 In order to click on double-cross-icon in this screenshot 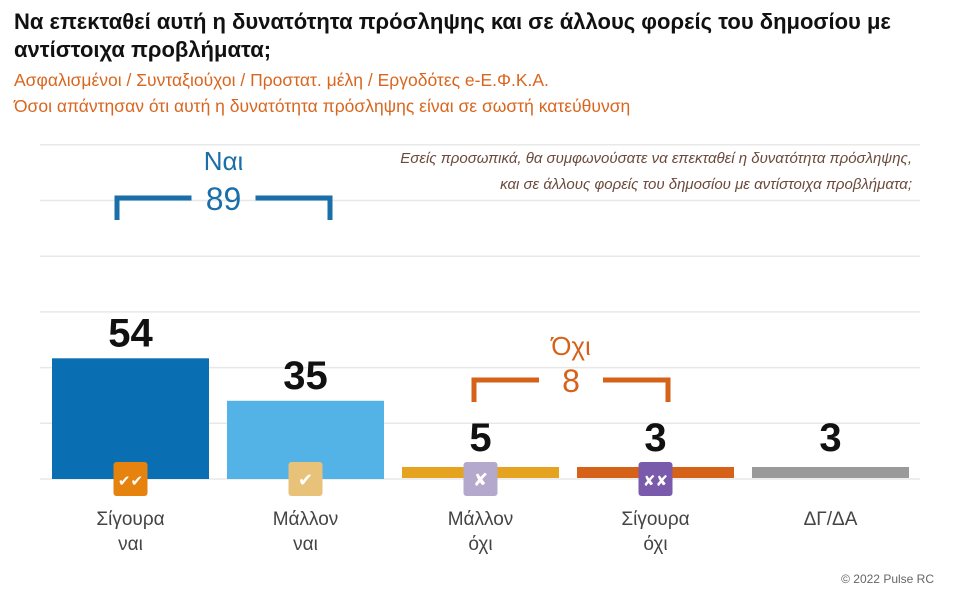, I will do `click(655, 479)`.